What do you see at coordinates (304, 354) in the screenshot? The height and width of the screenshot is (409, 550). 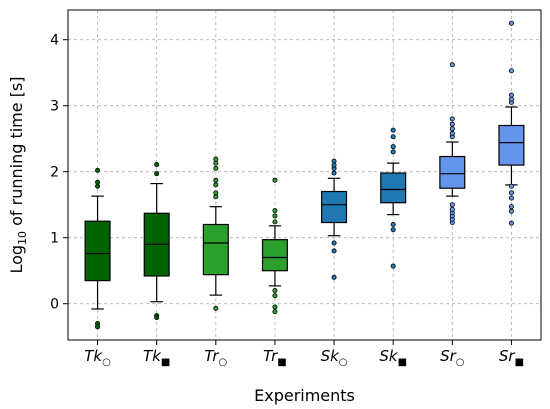 I see `x-ticks: Tk○ Tk■ Tr○ Tr■ Sk○ Sk■ Sr○ Sr■` at bounding box center [304, 354].